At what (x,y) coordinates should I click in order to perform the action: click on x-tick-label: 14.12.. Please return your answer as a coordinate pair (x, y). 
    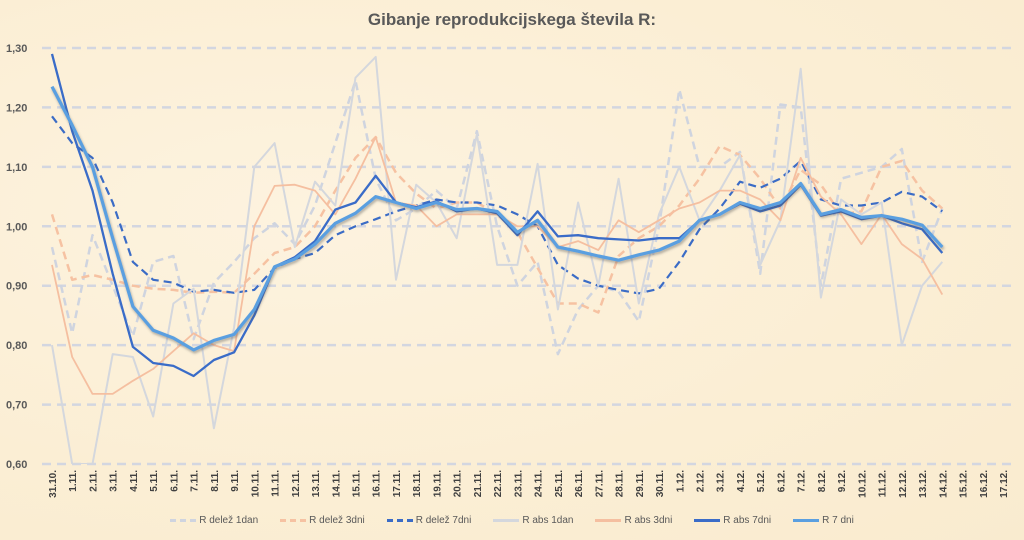
    Looking at the image, I should click on (943, 484).